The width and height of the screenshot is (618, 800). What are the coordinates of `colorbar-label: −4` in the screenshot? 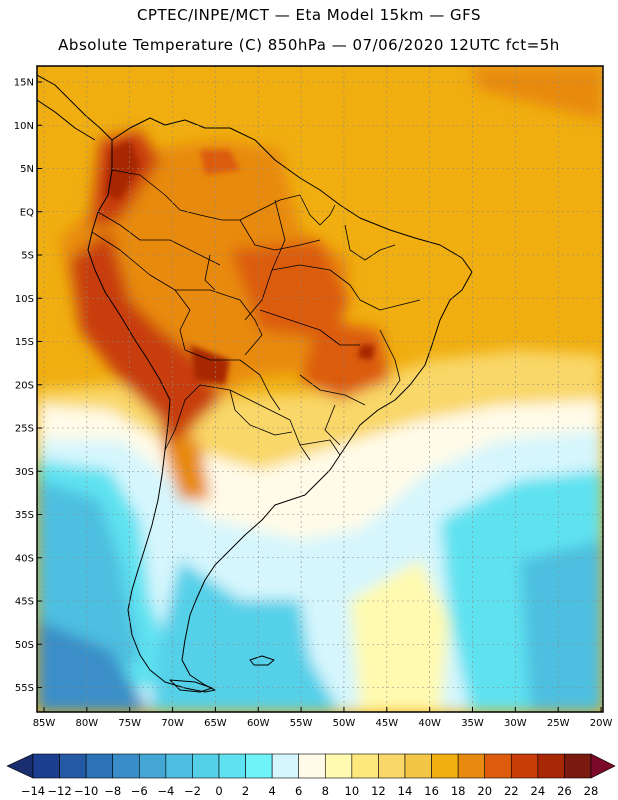 It's located at (165, 791).